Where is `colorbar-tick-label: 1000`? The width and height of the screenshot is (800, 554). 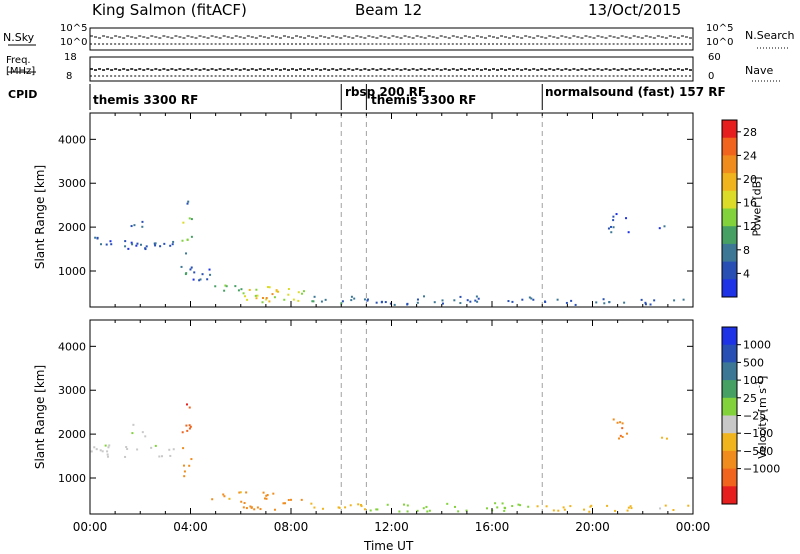 colorbar-tick-label: 1000 is located at coordinates (757, 345).